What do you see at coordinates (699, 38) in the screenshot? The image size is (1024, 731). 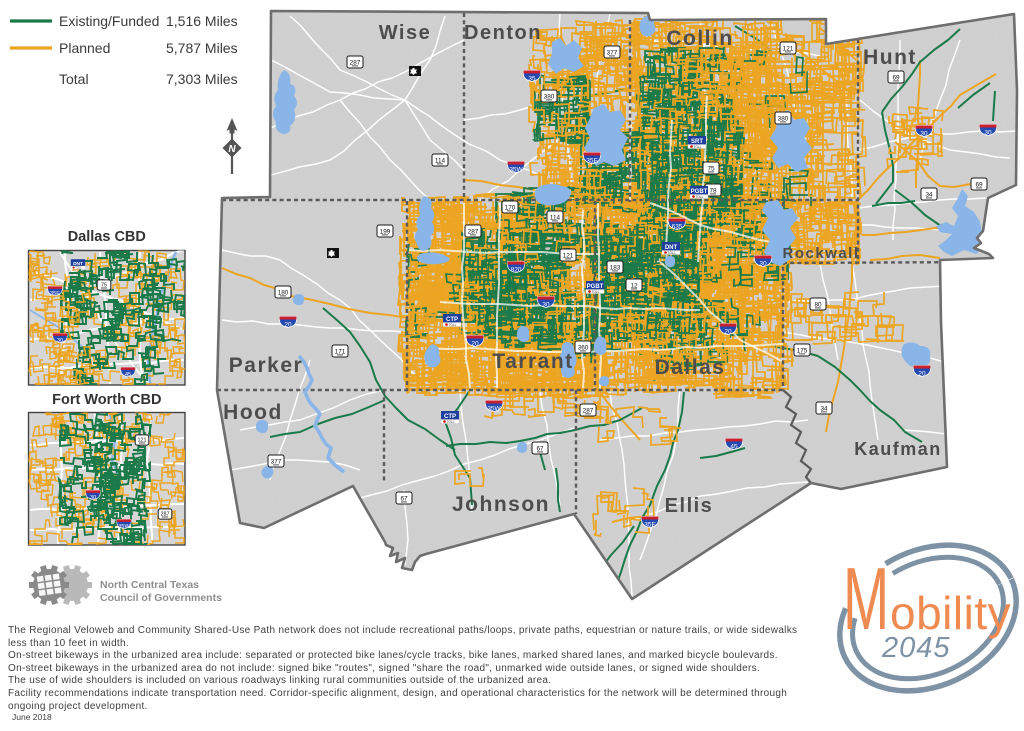 I see `svg-text: Collin` at bounding box center [699, 38].